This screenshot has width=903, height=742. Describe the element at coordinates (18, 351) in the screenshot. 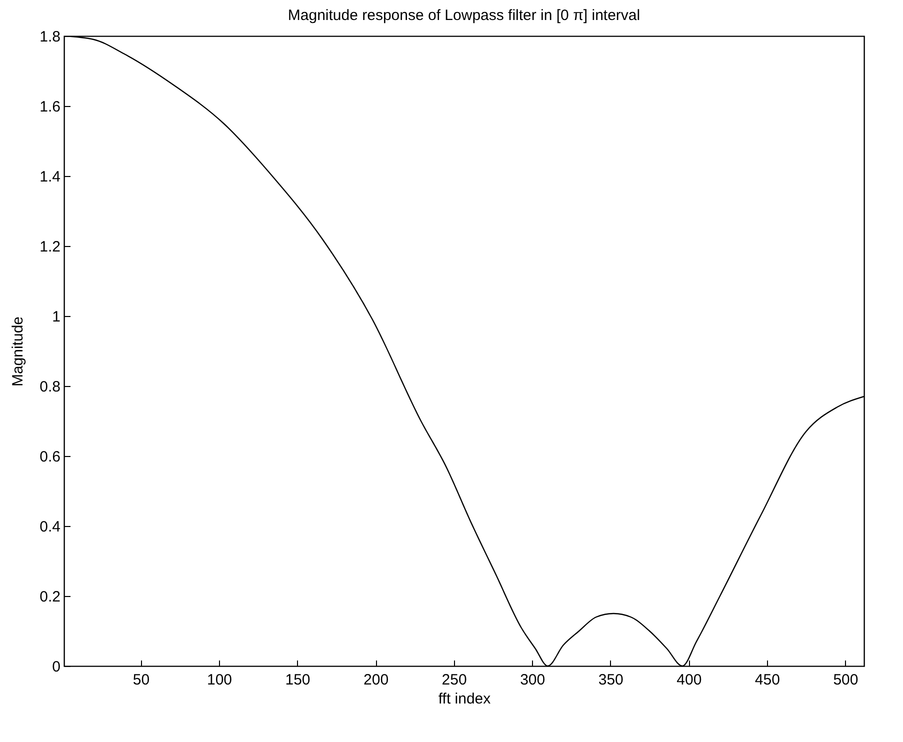

I see `y-axis-title: Magnitude` at that location.